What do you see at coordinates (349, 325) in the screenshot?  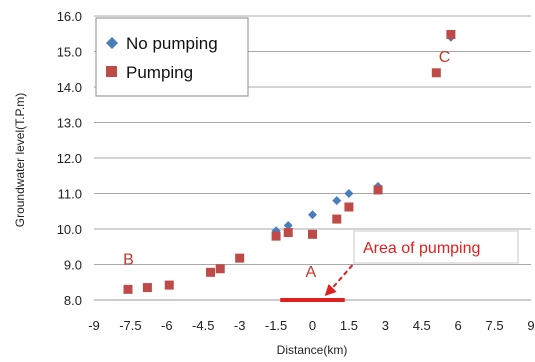 I see `x-tick-label: 1.5` at bounding box center [349, 325].